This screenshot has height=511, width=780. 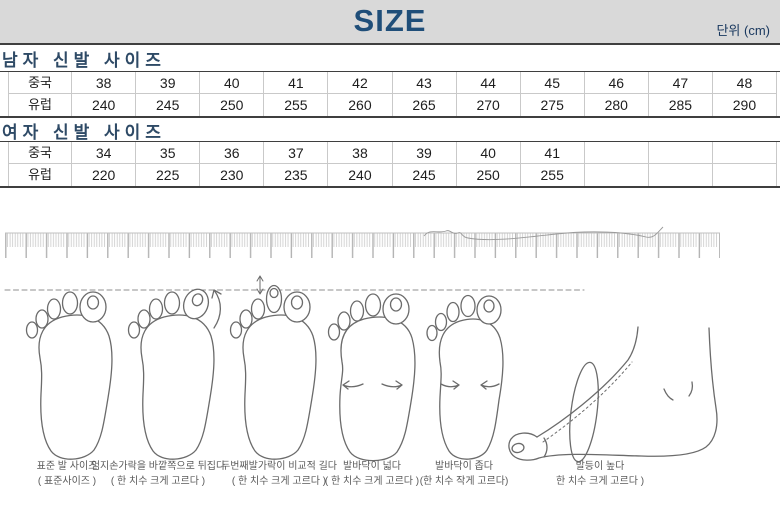 I want to click on caption-line: 발바닥이 넓다, so click(x=372, y=466).